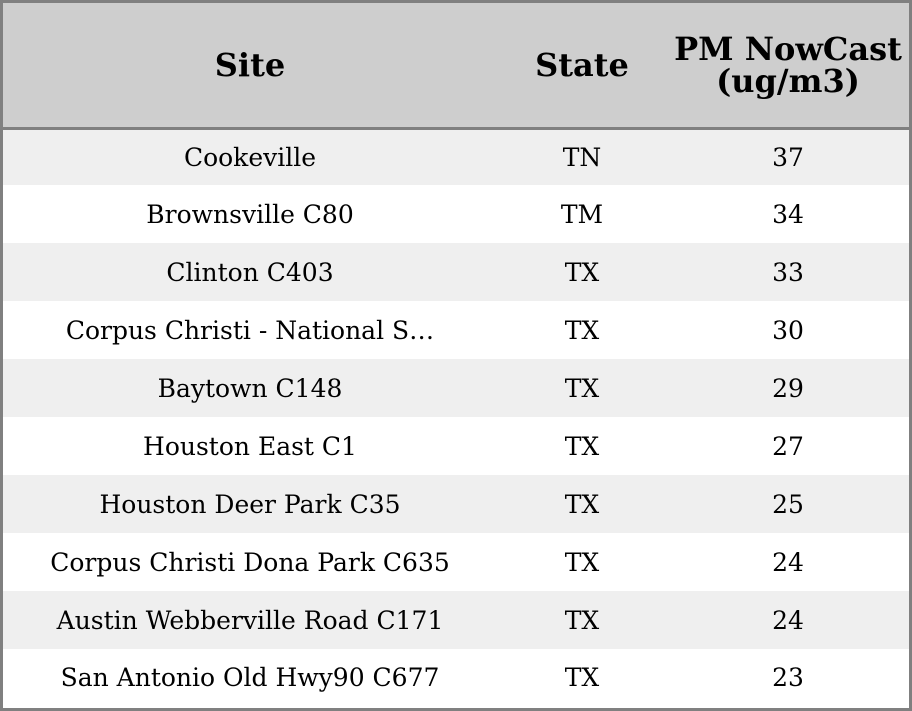  What do you see at coordinates (788, 446) in the screenshot?
I see `cell-pm-nowcast: 27` at bounding box center [788, 446].